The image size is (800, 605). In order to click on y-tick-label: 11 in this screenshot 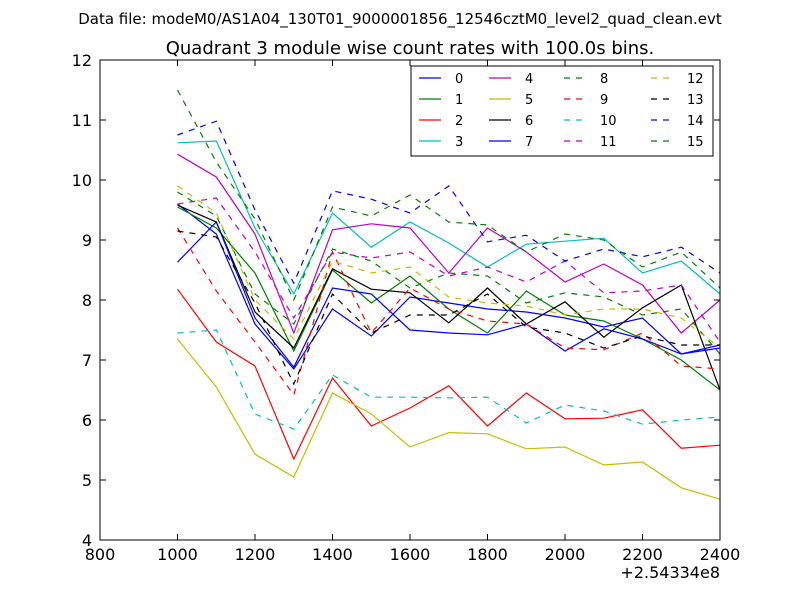, I will do `click(82, 120)`.